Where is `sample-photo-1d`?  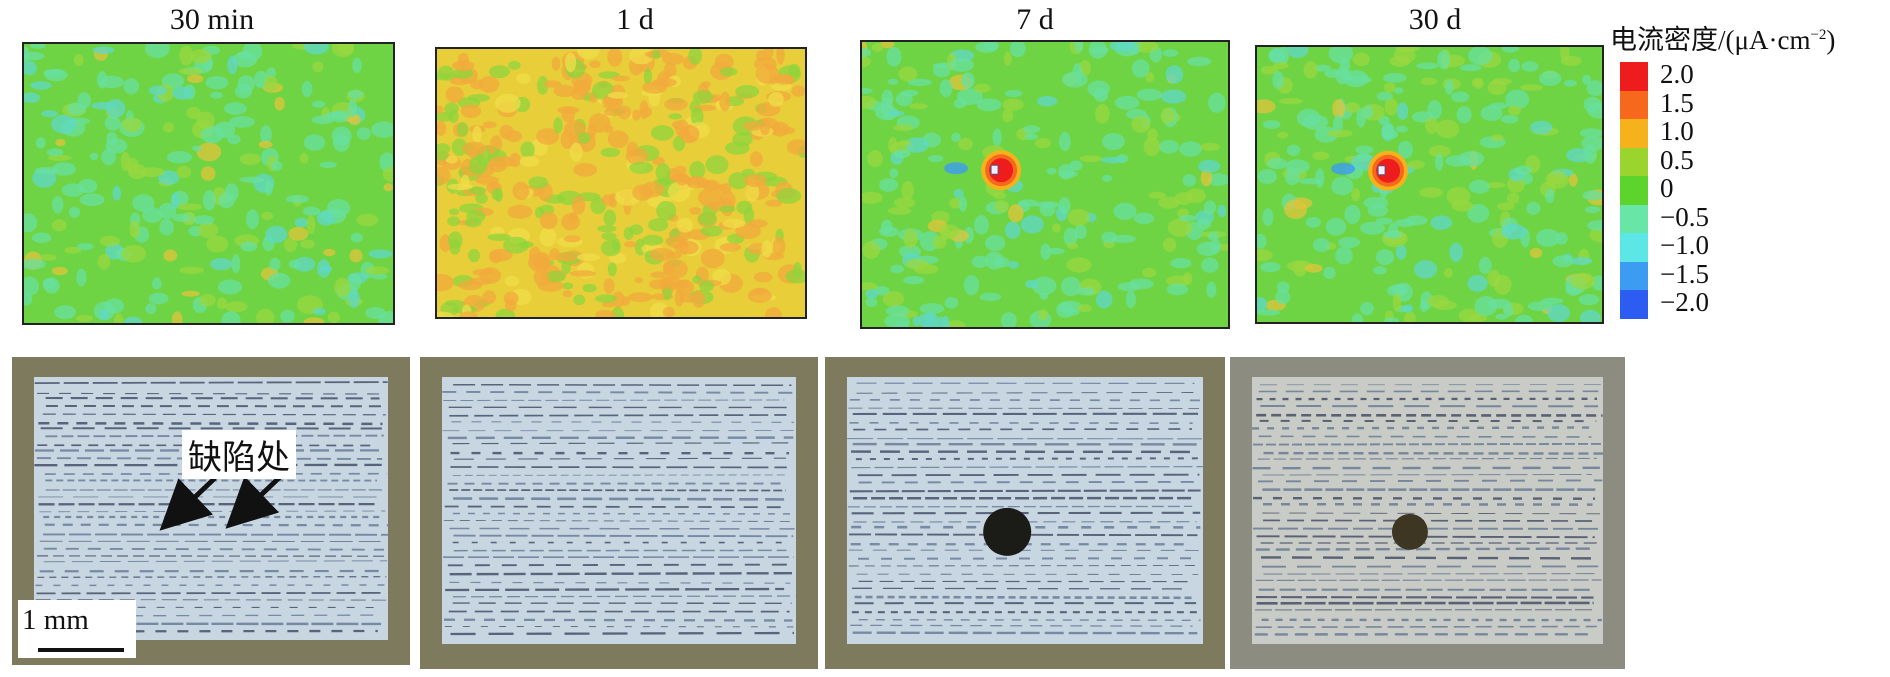
sample-photo-1d is located at coordinates (619, 513).